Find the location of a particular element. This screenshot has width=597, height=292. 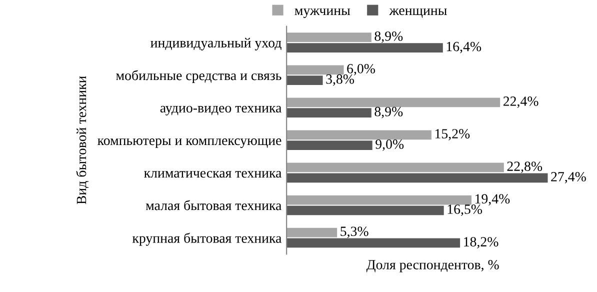

data-label: 9,0% is located at coordinates (390, 145).